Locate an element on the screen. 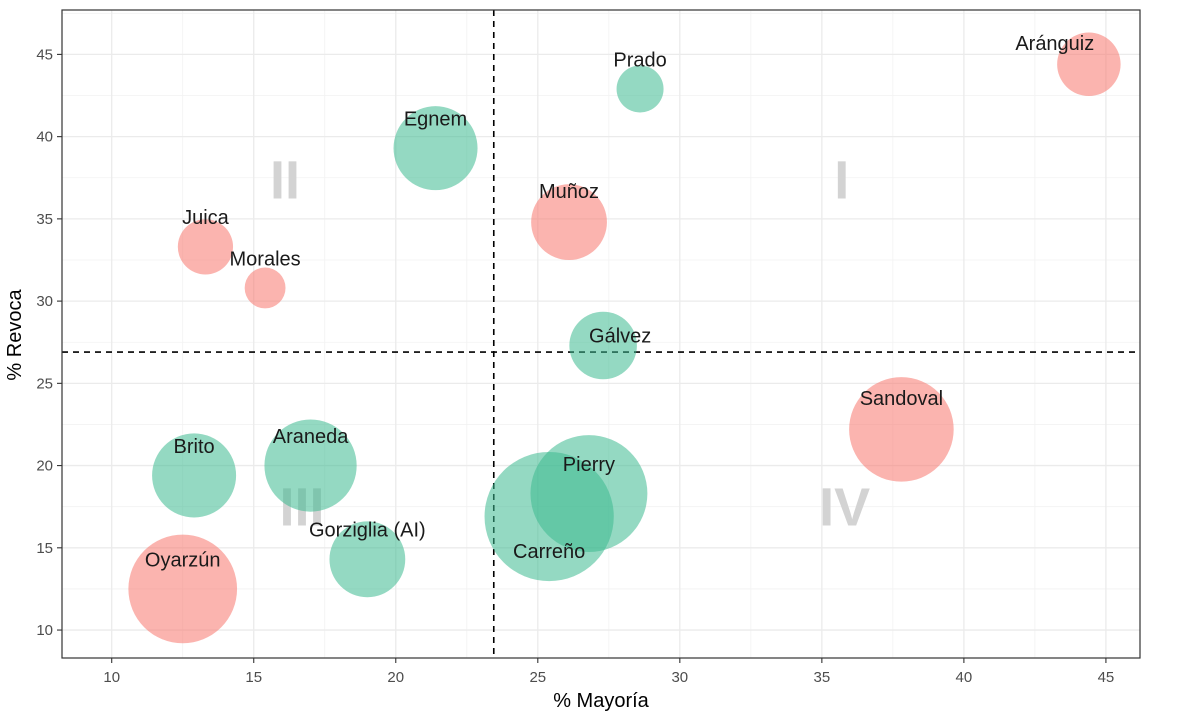 This screenshot has width=1193, height=727. point-label: Gálvez is located at coordinates (620, 337).